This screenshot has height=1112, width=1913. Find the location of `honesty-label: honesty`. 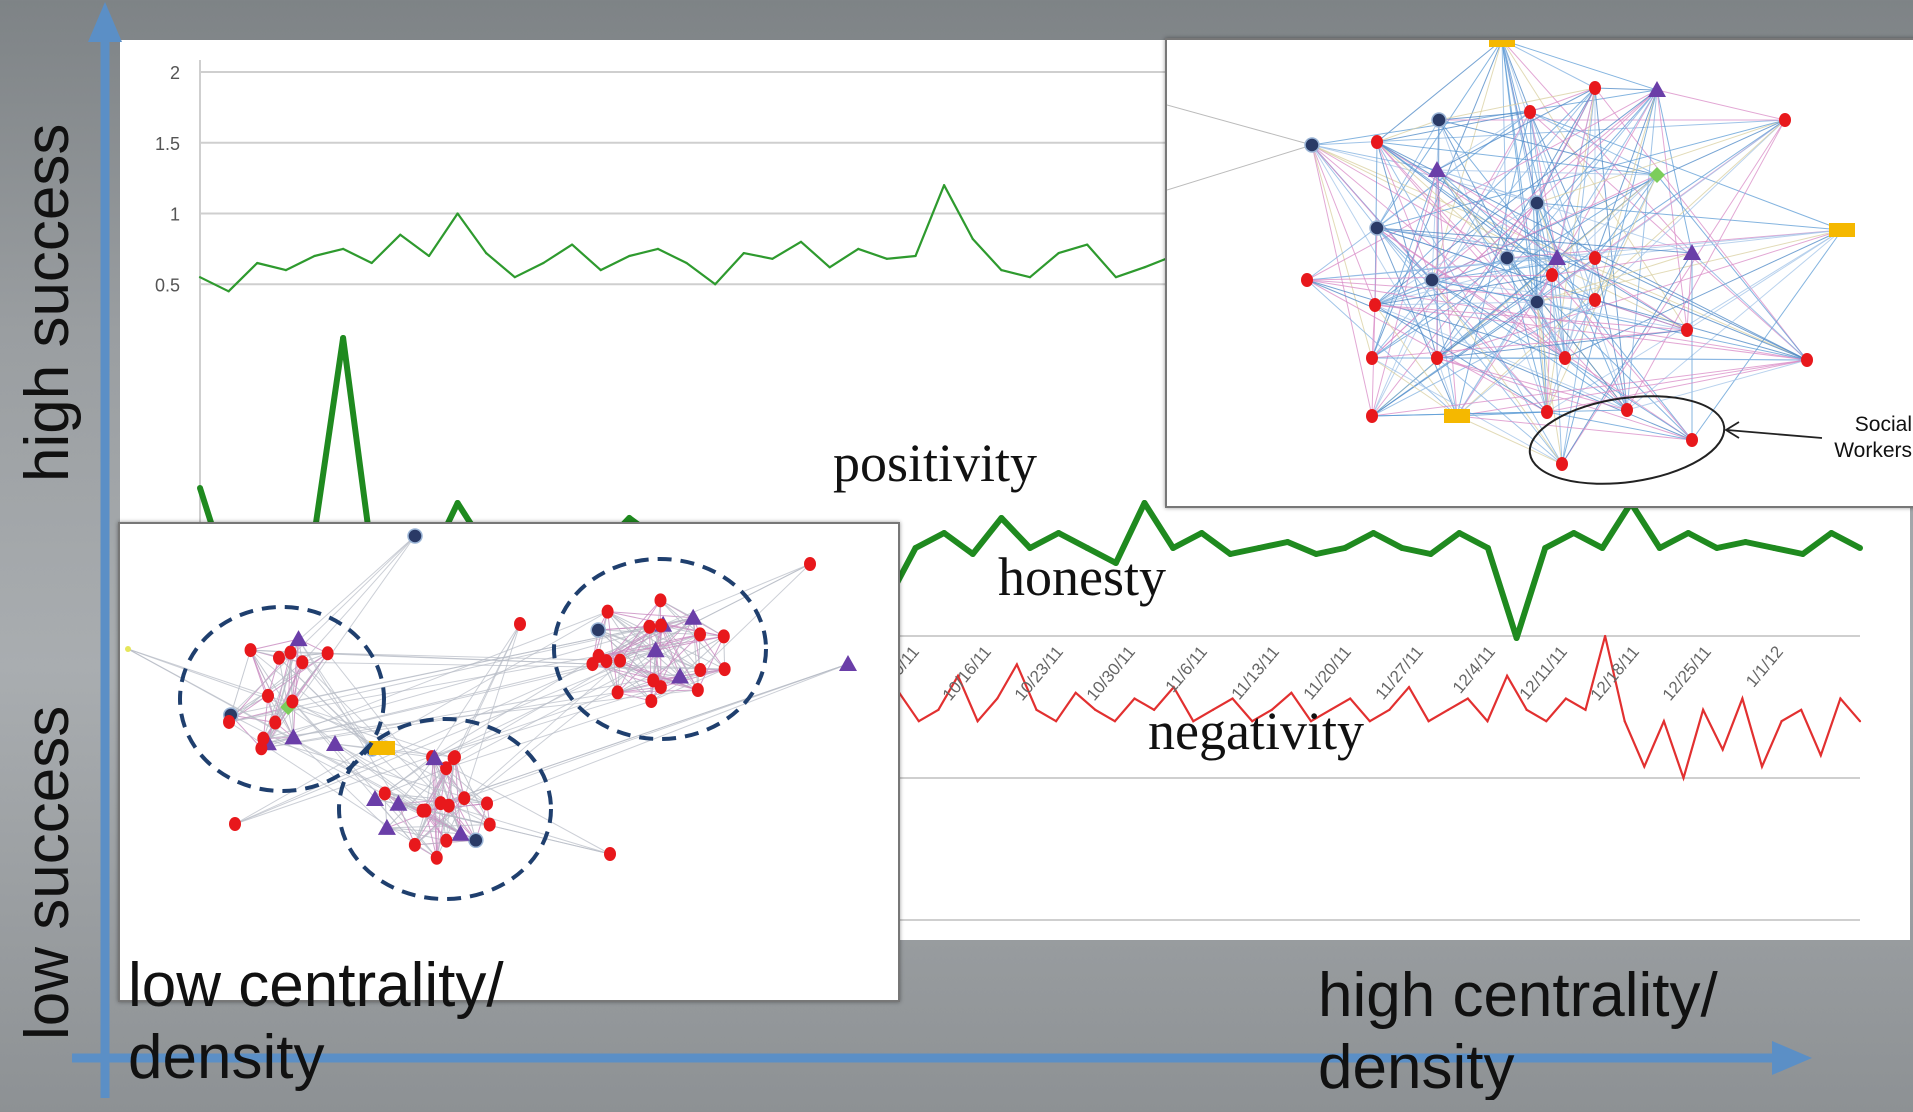

honesty-label: honesty is located at coordinates (1082, 577).